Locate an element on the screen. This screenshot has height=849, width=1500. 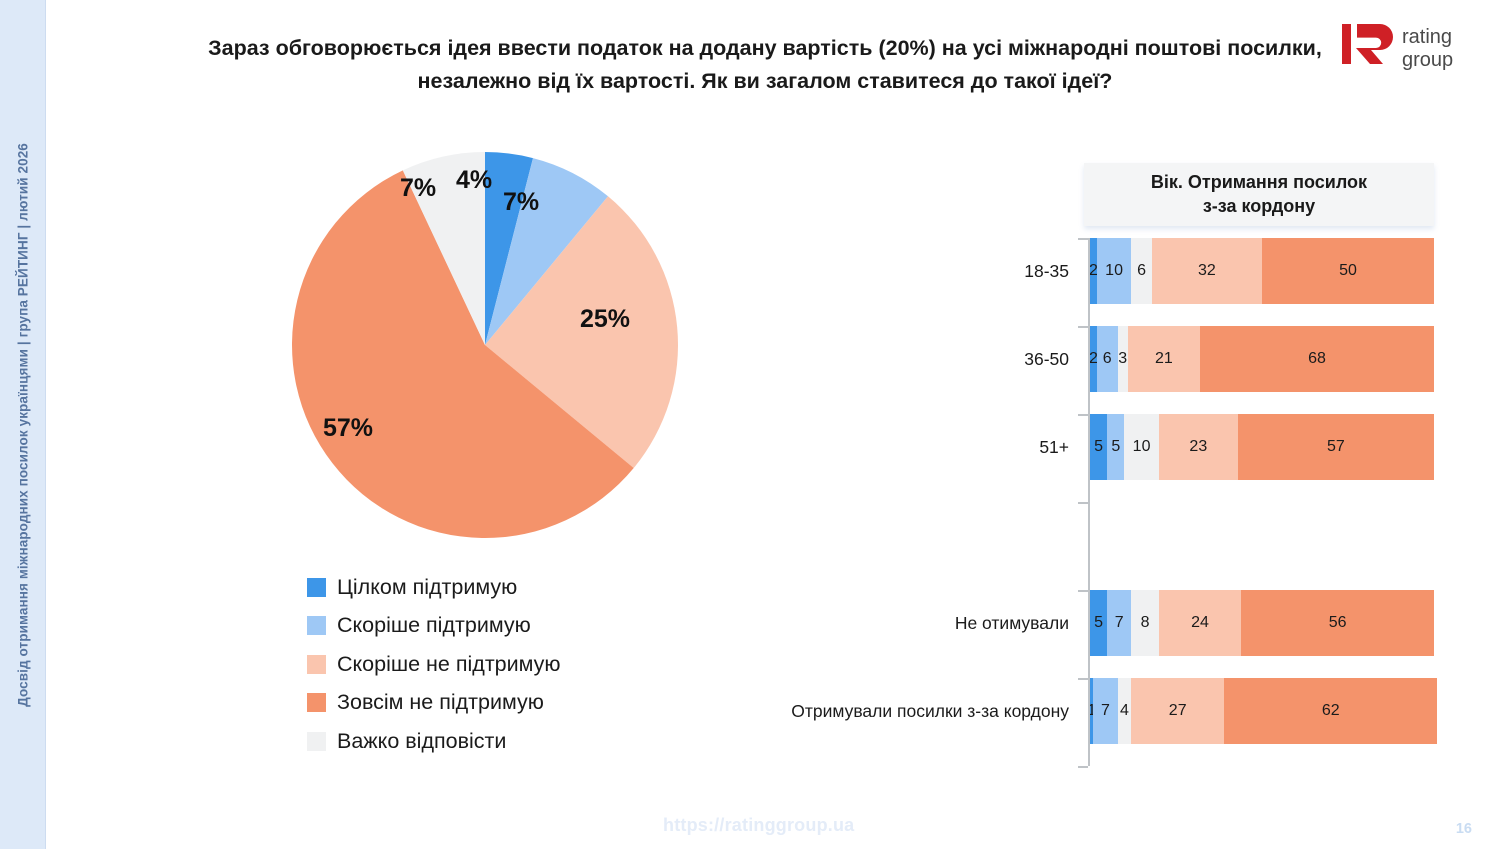
legend-item: Зовсім не підтримую is located at coordinates (434, 703).